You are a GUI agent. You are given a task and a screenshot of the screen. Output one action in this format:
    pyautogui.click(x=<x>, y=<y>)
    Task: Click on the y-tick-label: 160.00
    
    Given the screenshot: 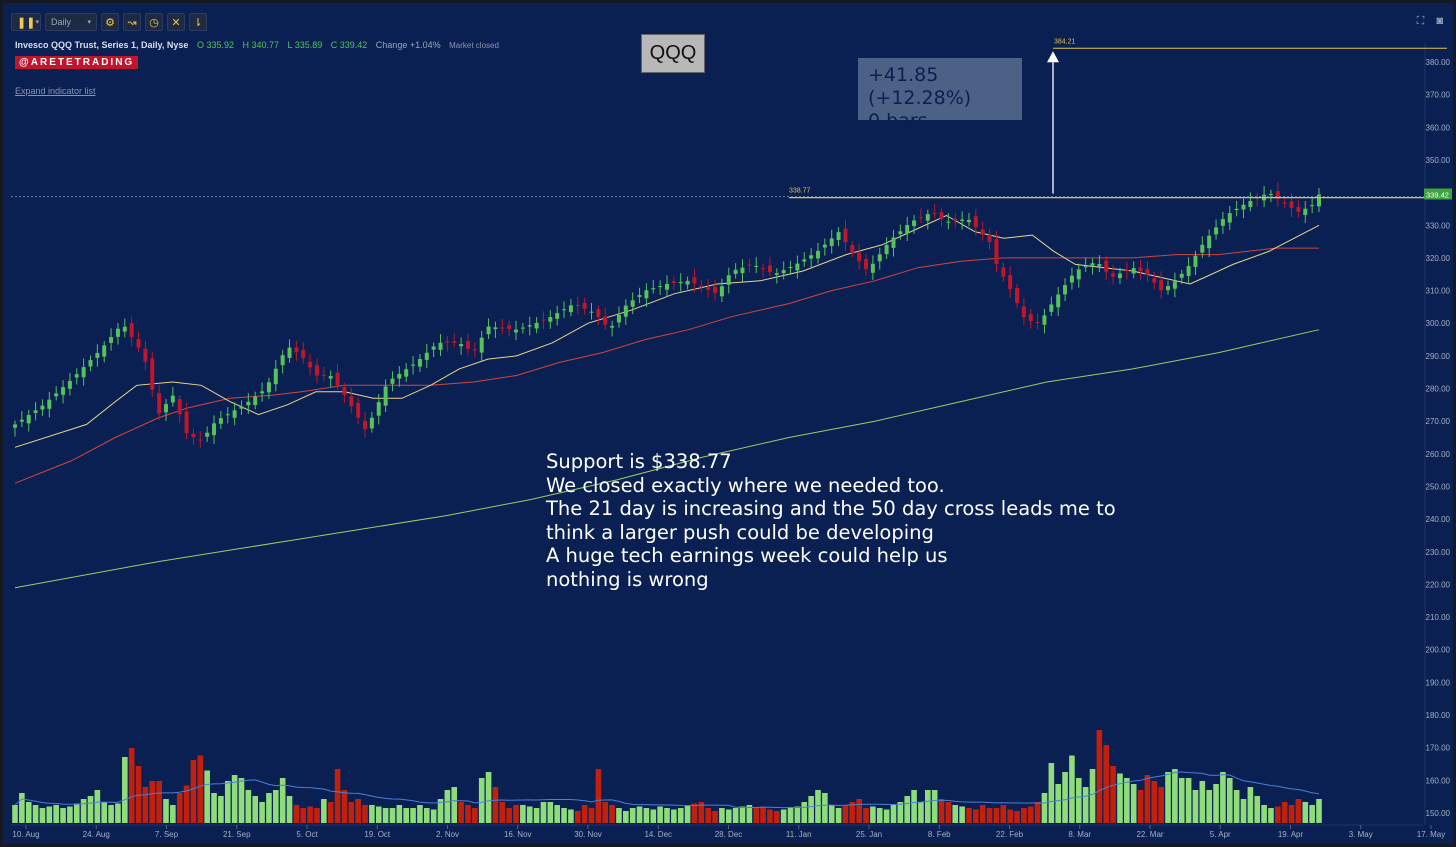 What is the action you would take?
    pyautogui.click(x=1438, y=780)
    